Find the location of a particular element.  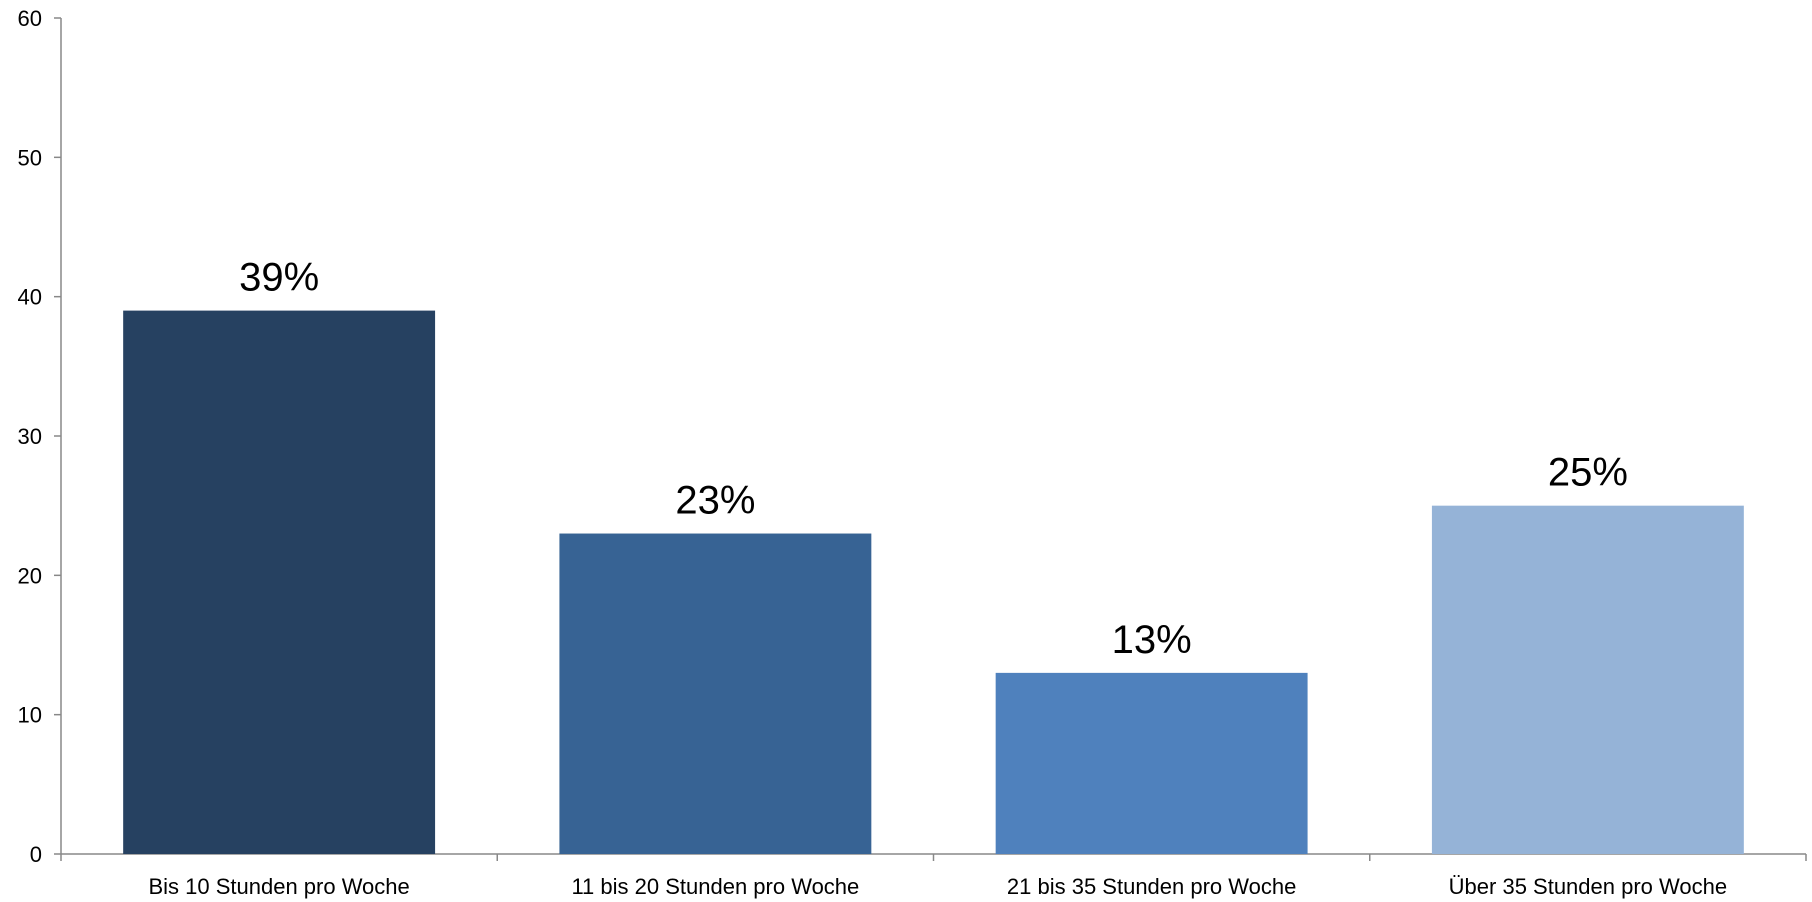

bar-data-label: 23% is located at coordinates (715, 501).